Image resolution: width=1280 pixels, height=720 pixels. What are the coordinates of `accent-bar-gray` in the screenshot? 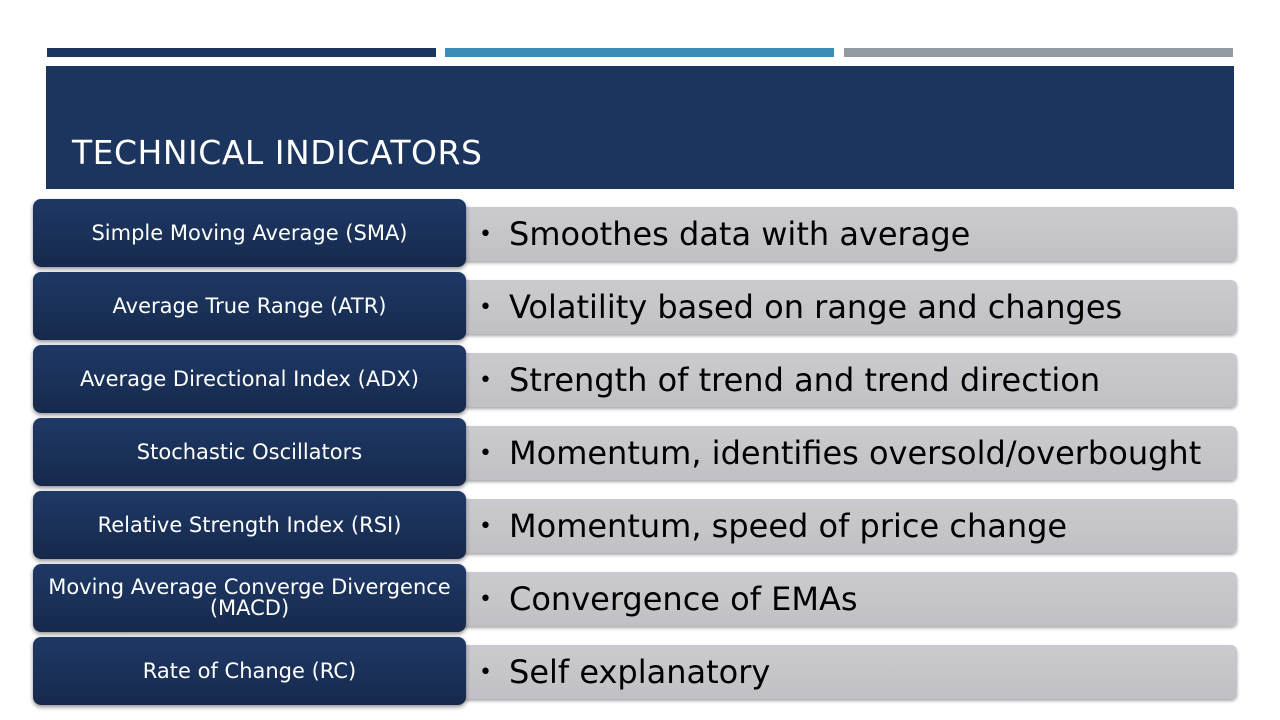 It's located at (1038, 52).